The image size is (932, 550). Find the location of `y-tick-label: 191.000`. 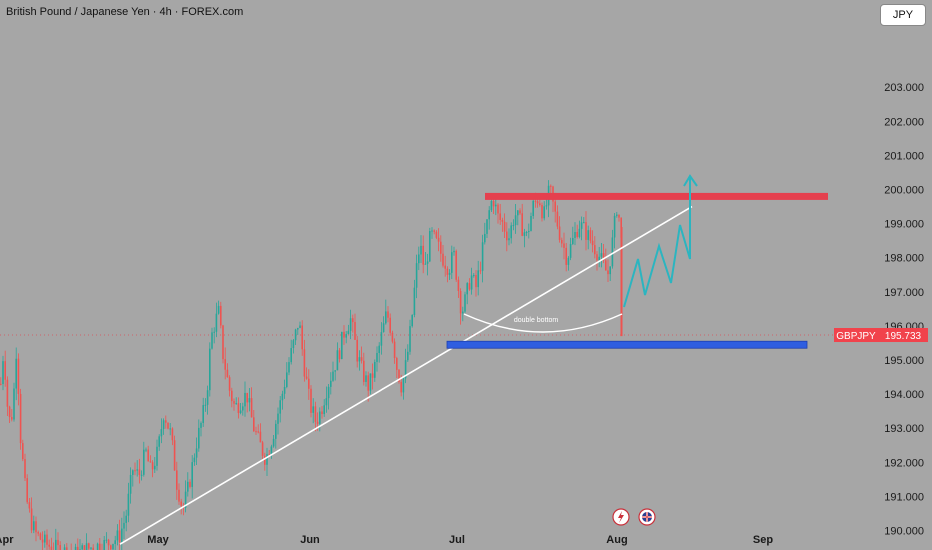

y-tick-label: 191.000 is located at coordinates (904, 497).